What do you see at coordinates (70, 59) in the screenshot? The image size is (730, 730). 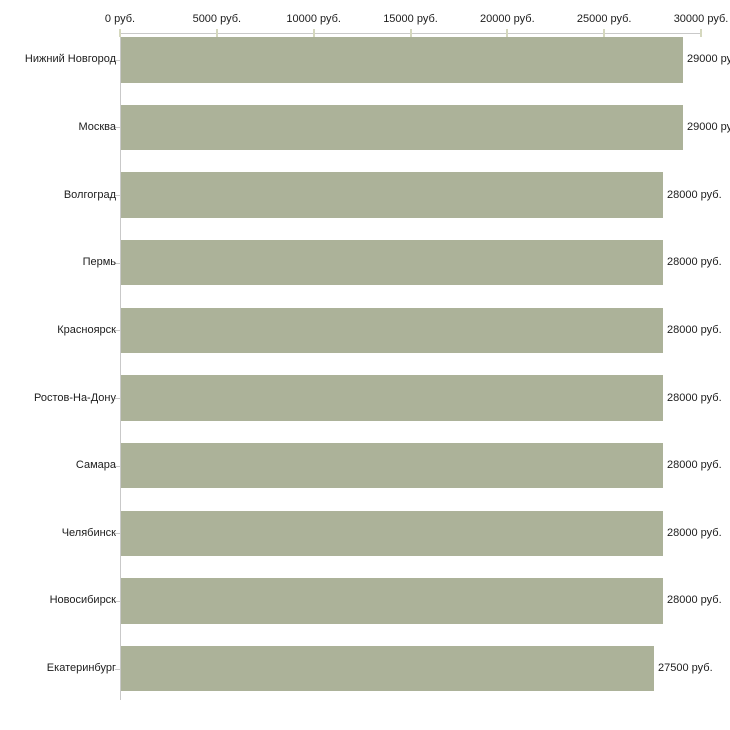 I see `category-label: Нижний Новгород` at bounding box center [70, 59].